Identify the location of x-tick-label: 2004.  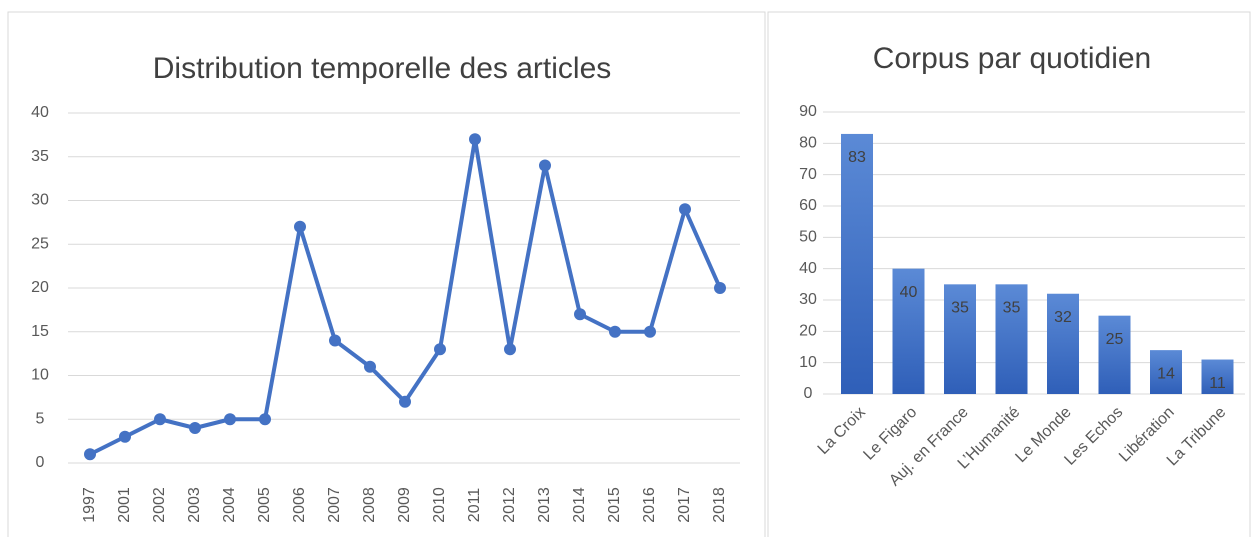
(229, 505).